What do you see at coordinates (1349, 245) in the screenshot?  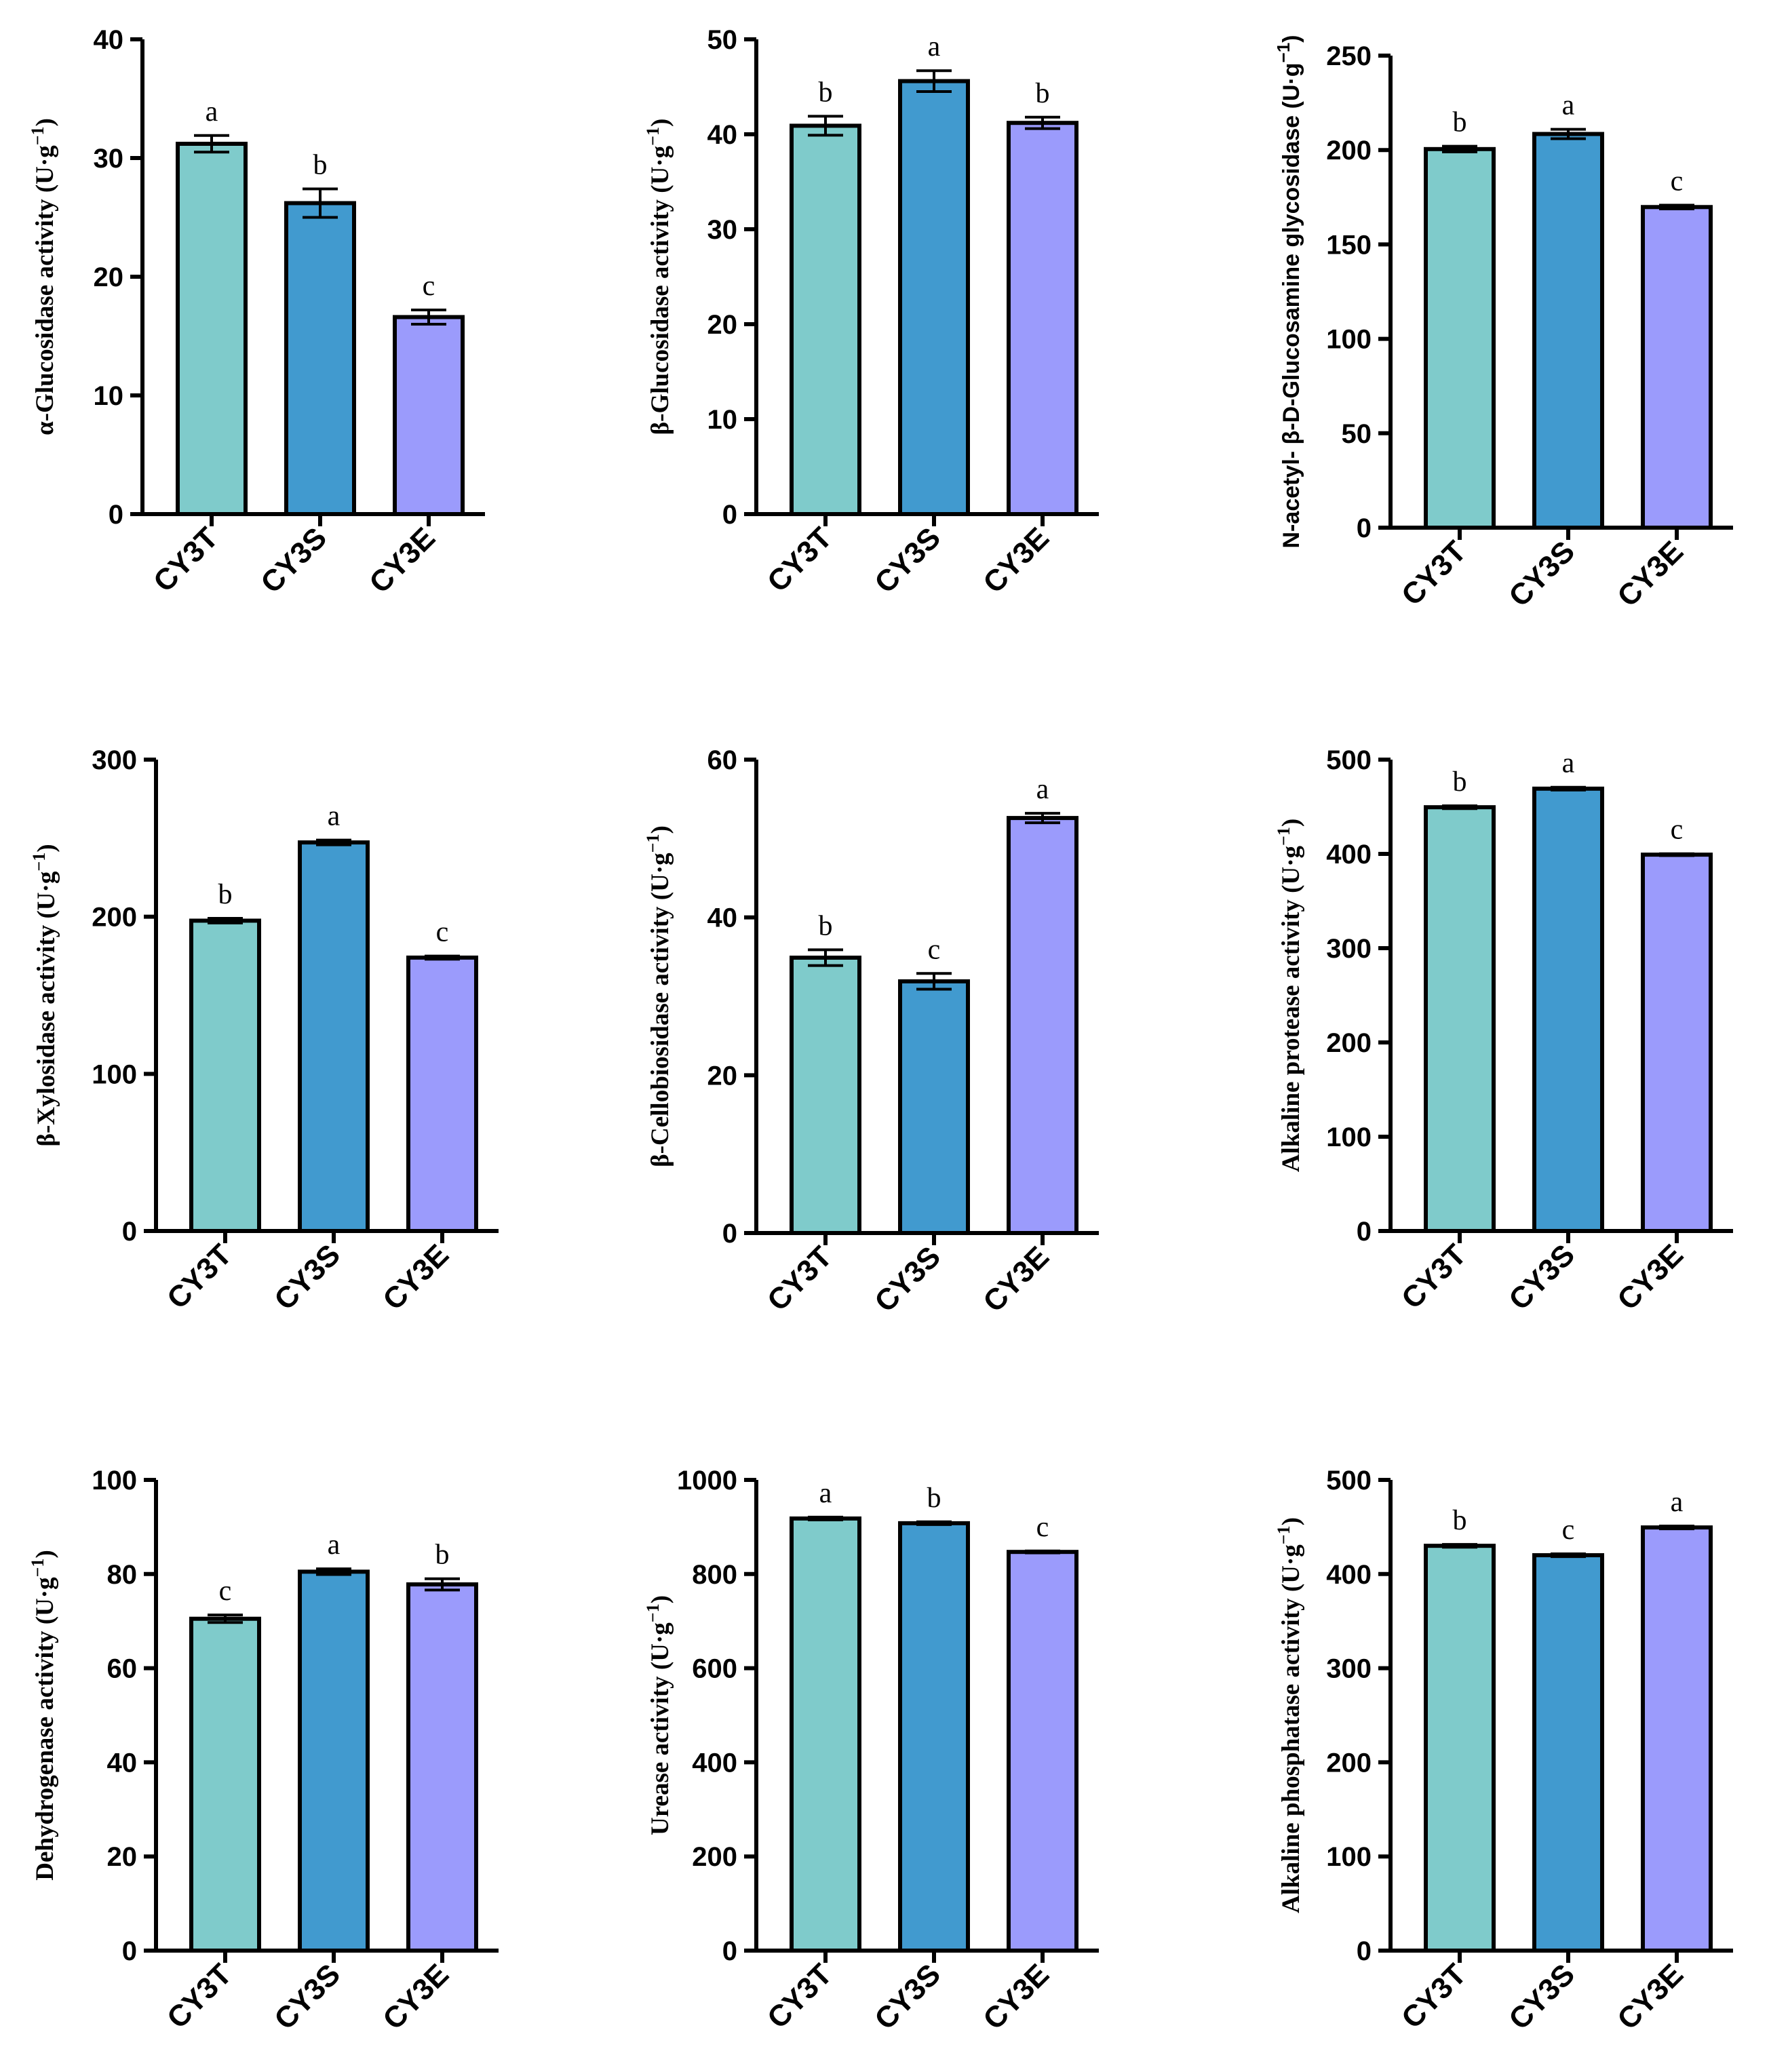 I see `y-tick-label: 150` at bounding box center [1349, 245].